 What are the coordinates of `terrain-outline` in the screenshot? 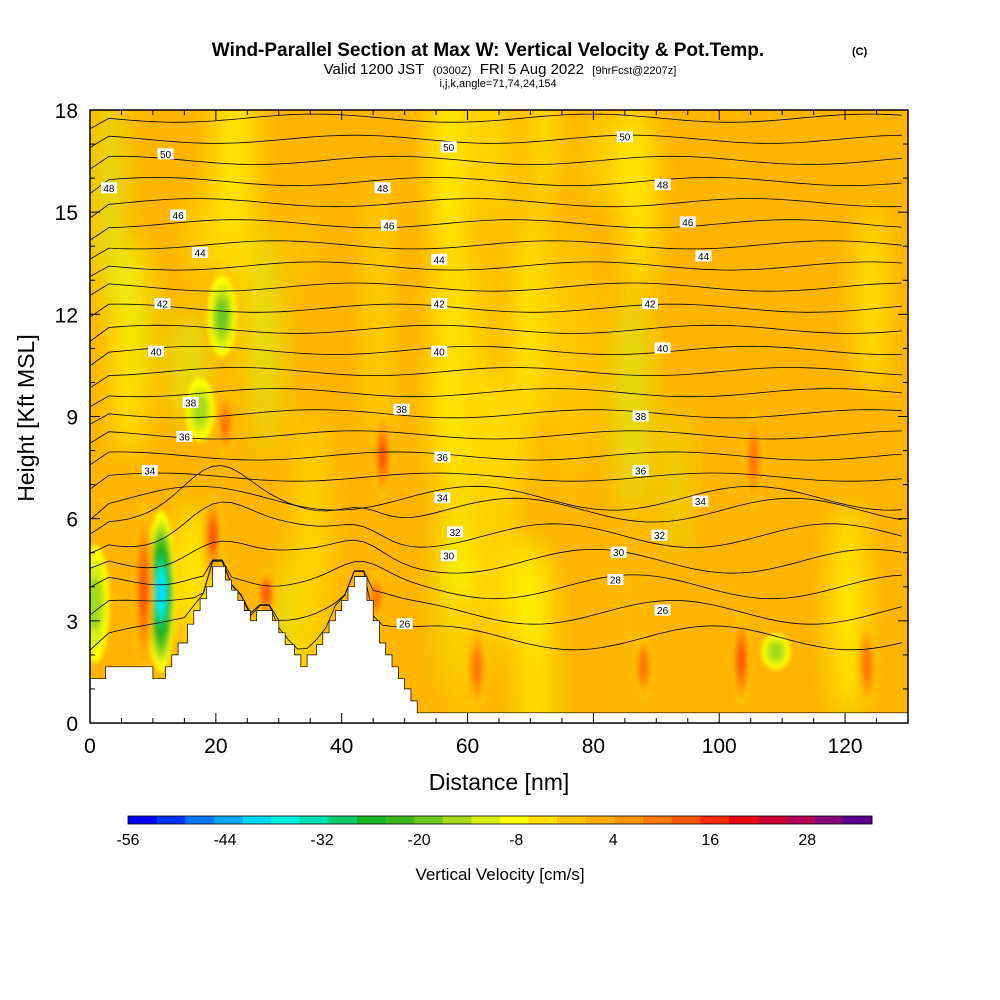 It's located at (499, 639).